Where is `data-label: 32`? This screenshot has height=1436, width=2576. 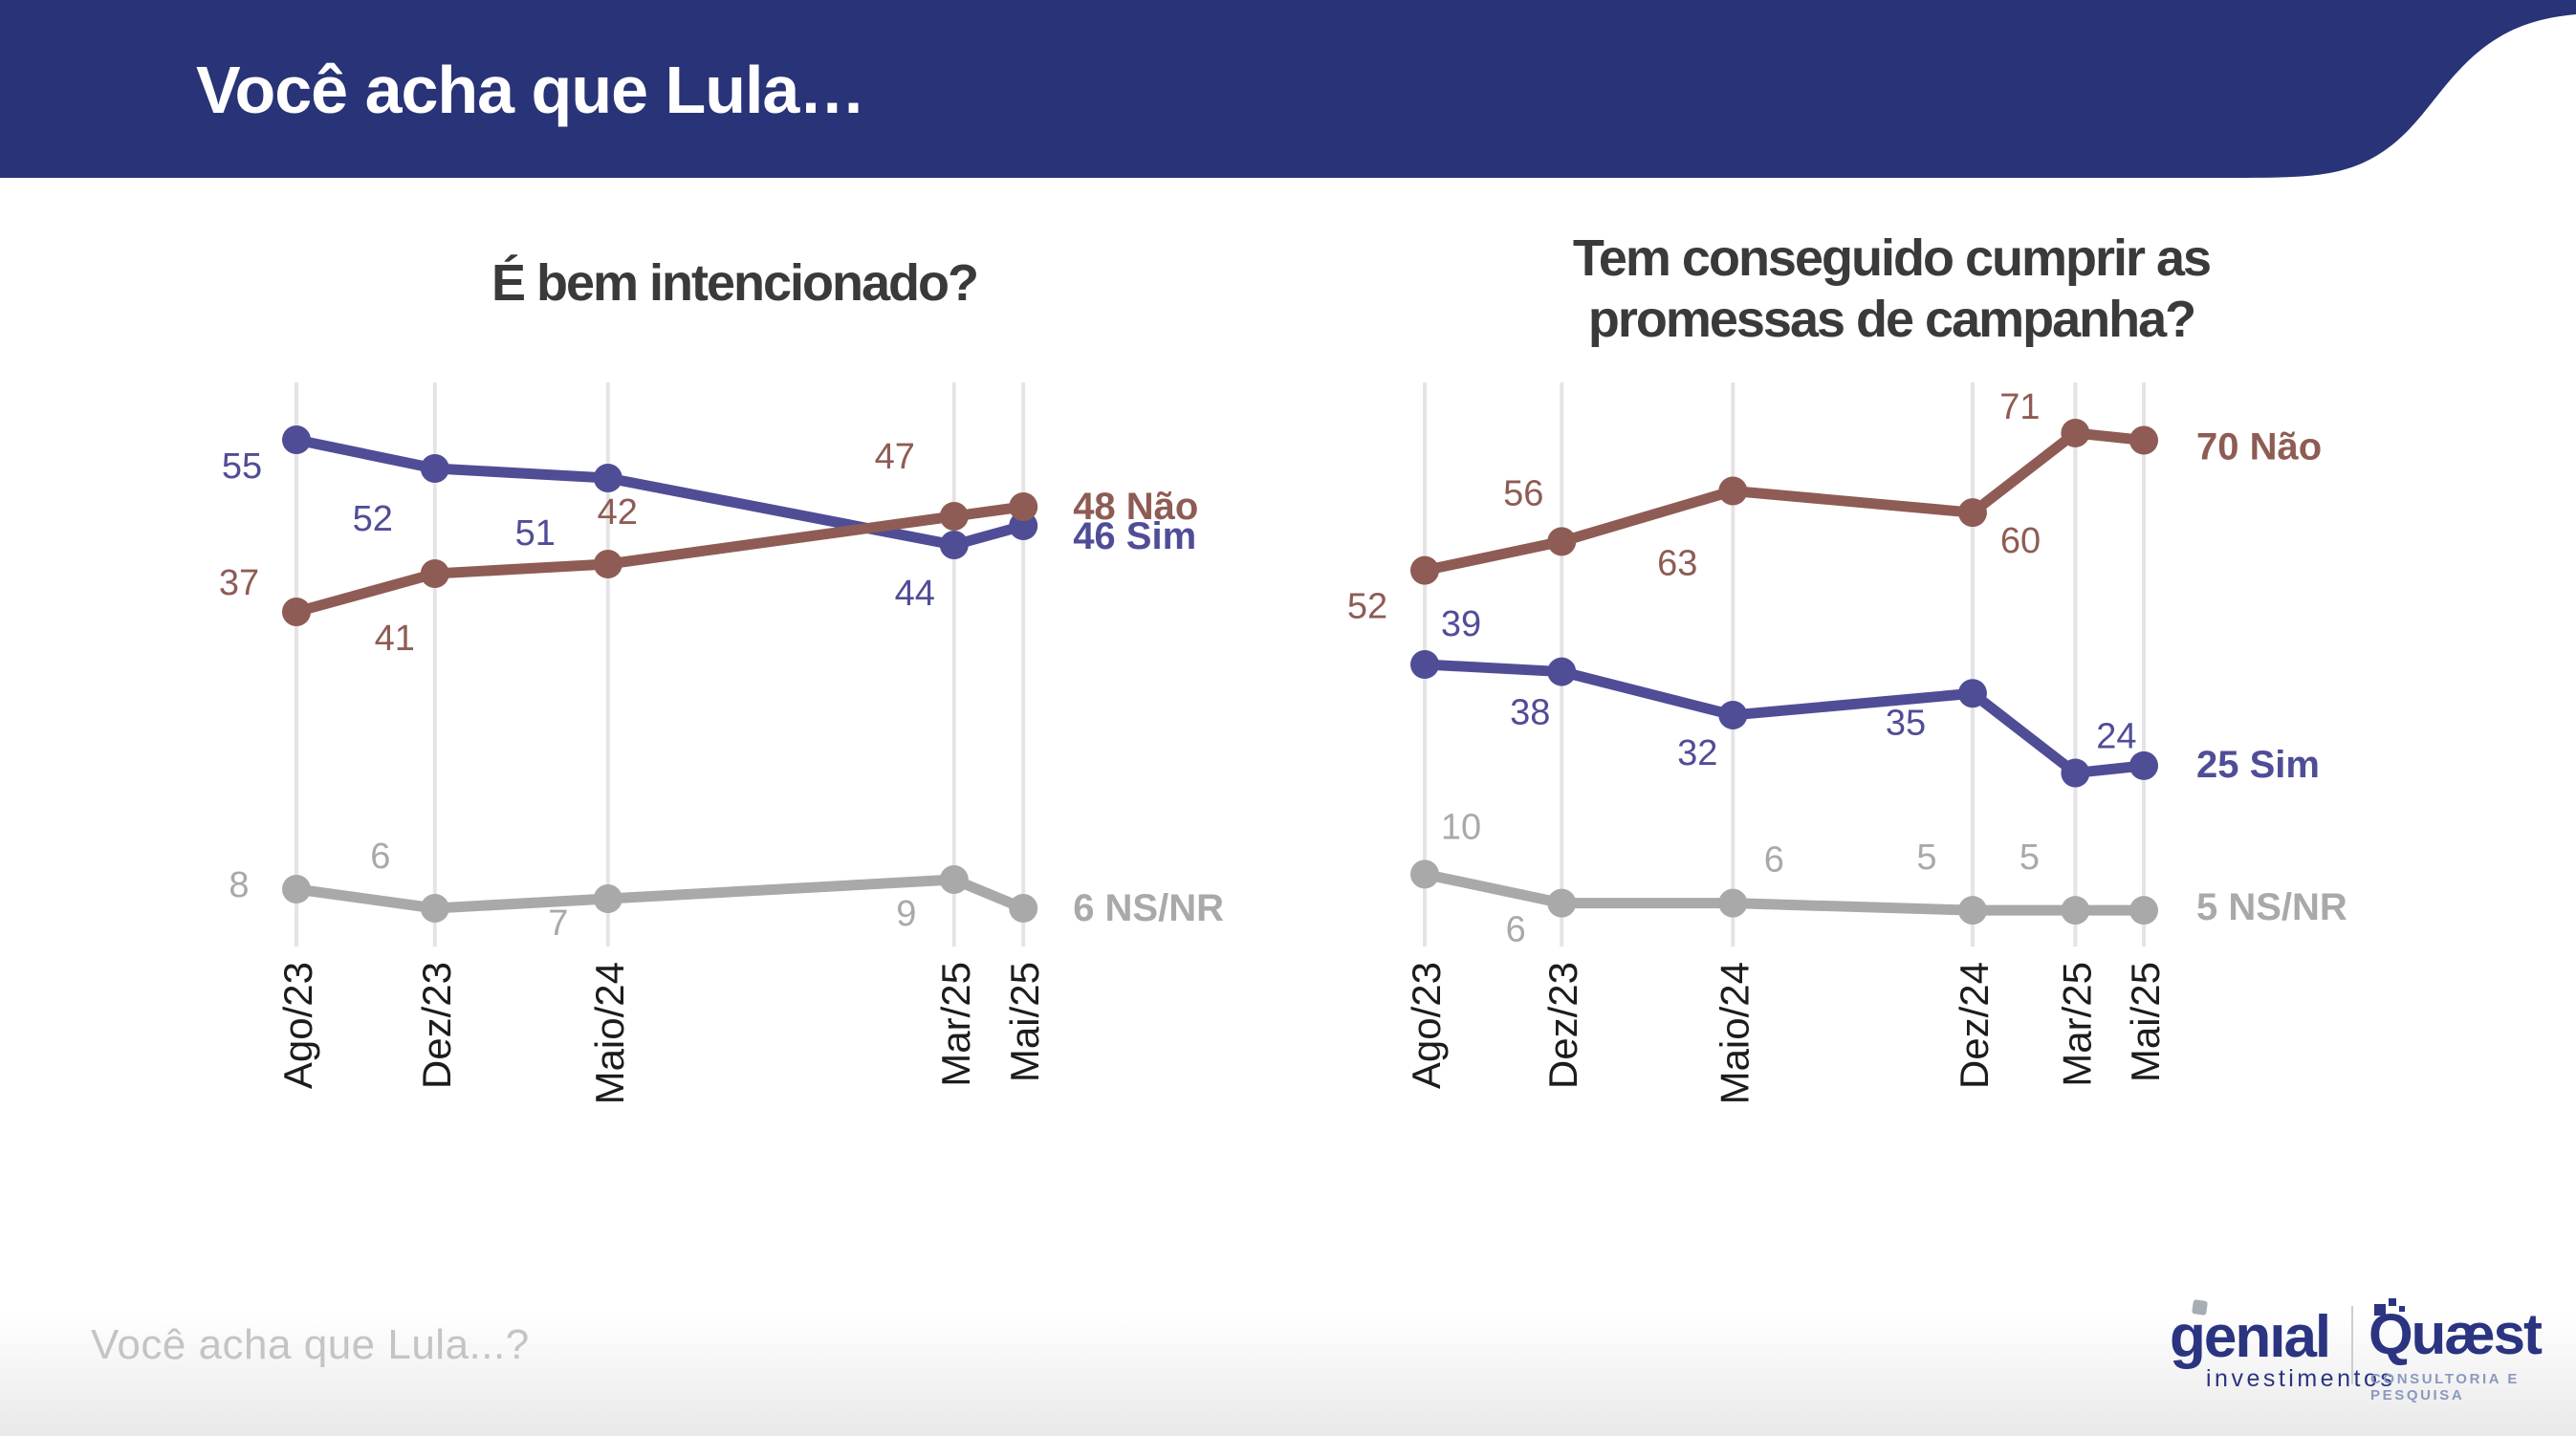 data-label: 32 is located at coordinates (1697, 753).